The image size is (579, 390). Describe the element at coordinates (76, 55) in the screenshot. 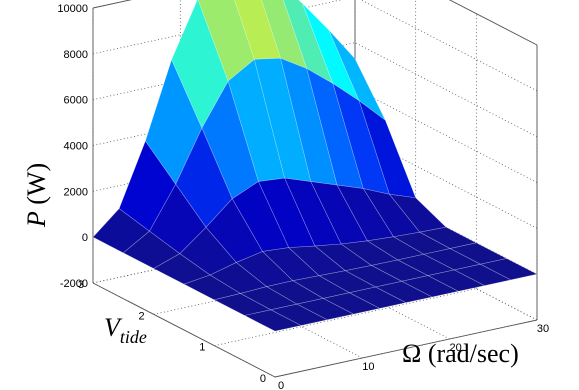

I see `z-tick-label: 8000` at that location.